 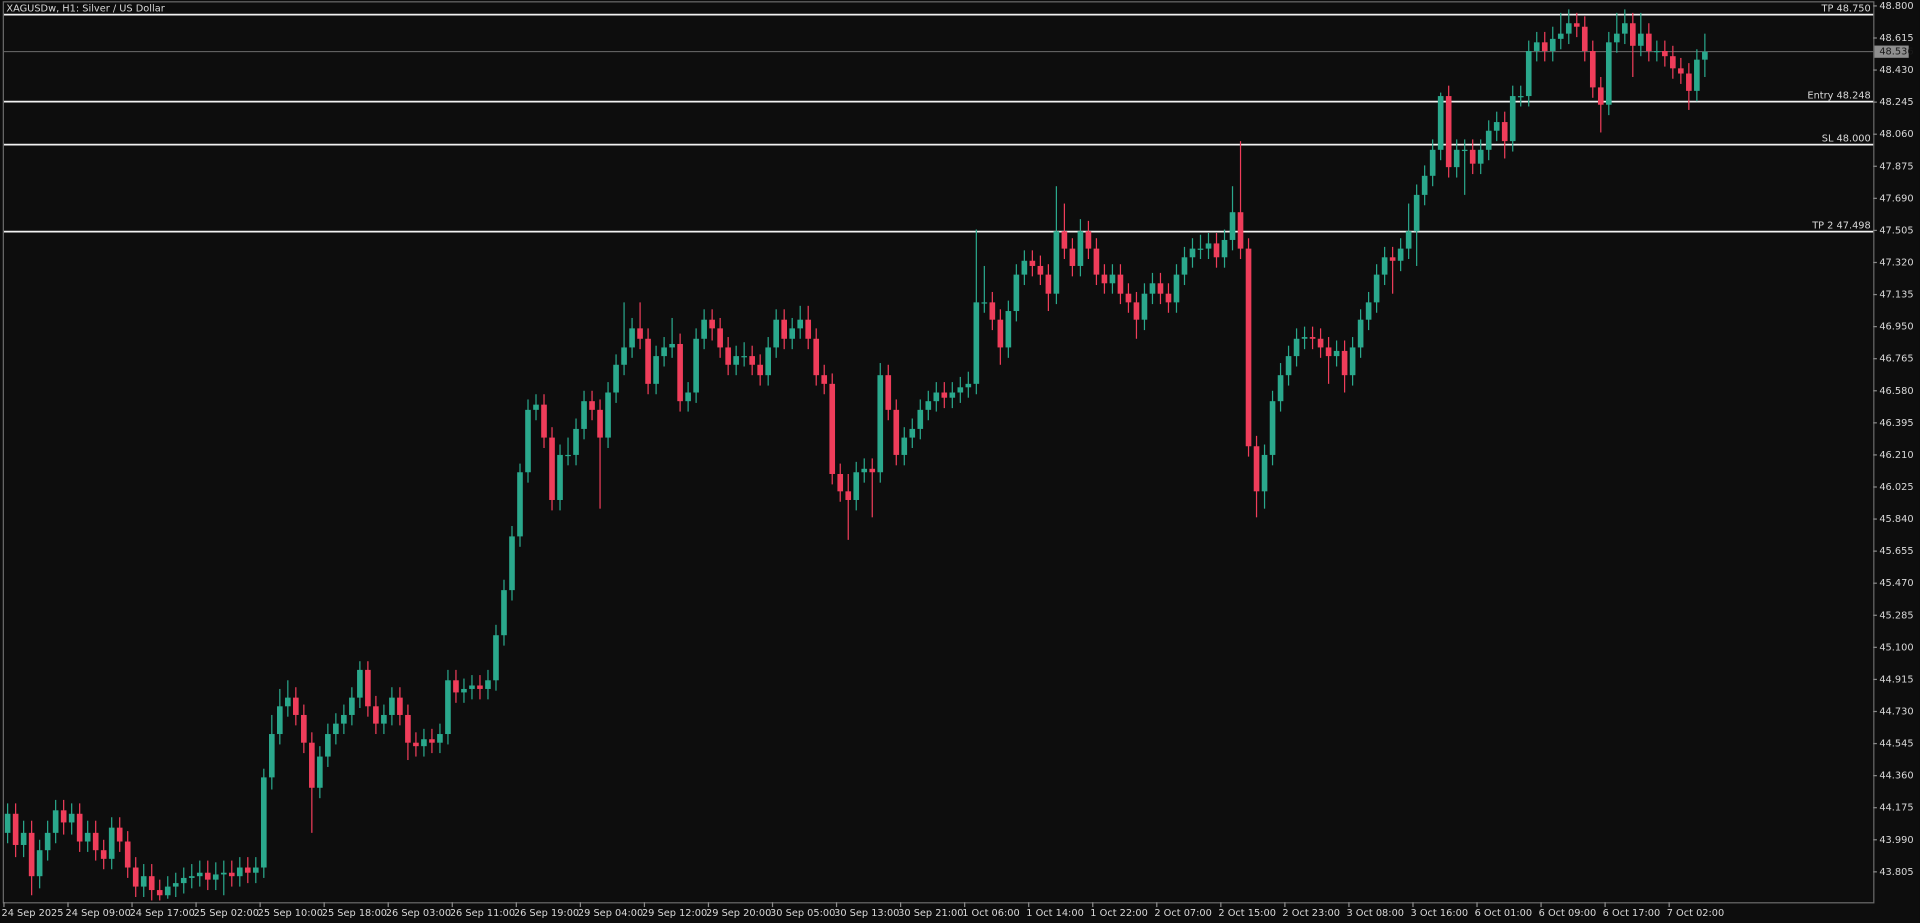 What do you see at coordinates (1440, 913) in the screenshot?
I see `x-tick-label: 3 Oct 16:00` at bounding box center [1440, 913].